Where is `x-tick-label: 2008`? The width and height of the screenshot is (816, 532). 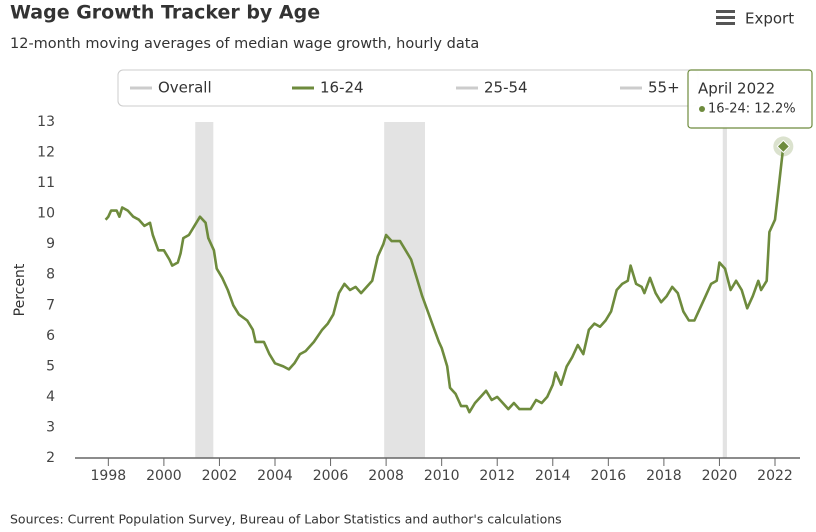 x-tick-label: 2008 is located at coordinates (386, 476).